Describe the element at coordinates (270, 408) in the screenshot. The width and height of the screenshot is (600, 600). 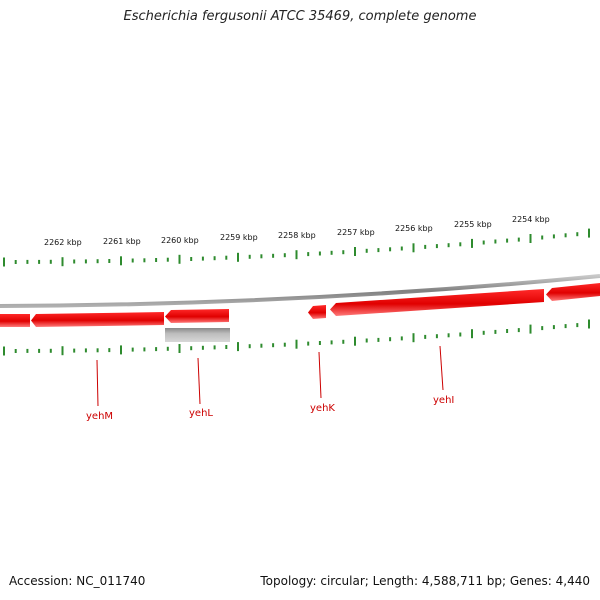
I see `gene-labels: yehM yehL yehK yehI` at that location.